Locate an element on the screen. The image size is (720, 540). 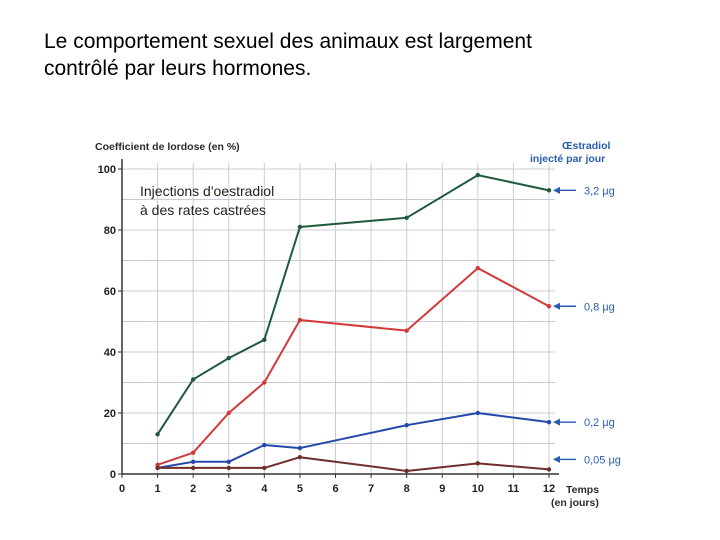
x-tick-label: 8 is located at coordinates (407, 489).